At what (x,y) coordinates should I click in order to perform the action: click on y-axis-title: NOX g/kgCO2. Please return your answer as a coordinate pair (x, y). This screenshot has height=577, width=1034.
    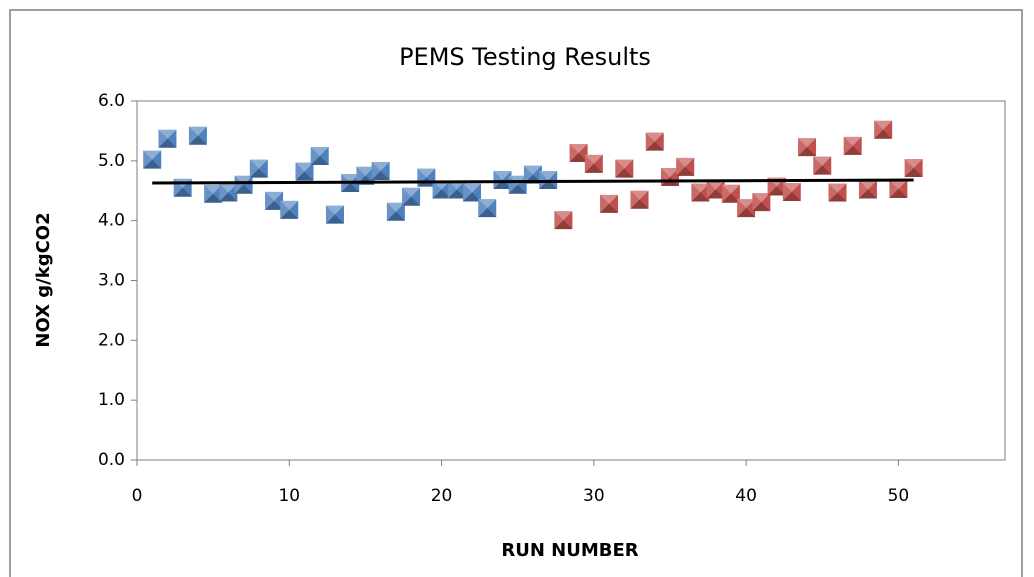
    Looking at the image, I should click on (43, 279).